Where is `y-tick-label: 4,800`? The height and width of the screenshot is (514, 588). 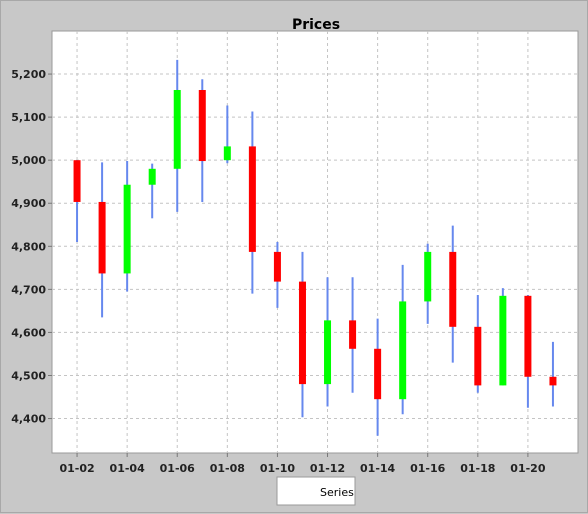 y-tick-label: 4,800 is located at coordinates (28, 246).